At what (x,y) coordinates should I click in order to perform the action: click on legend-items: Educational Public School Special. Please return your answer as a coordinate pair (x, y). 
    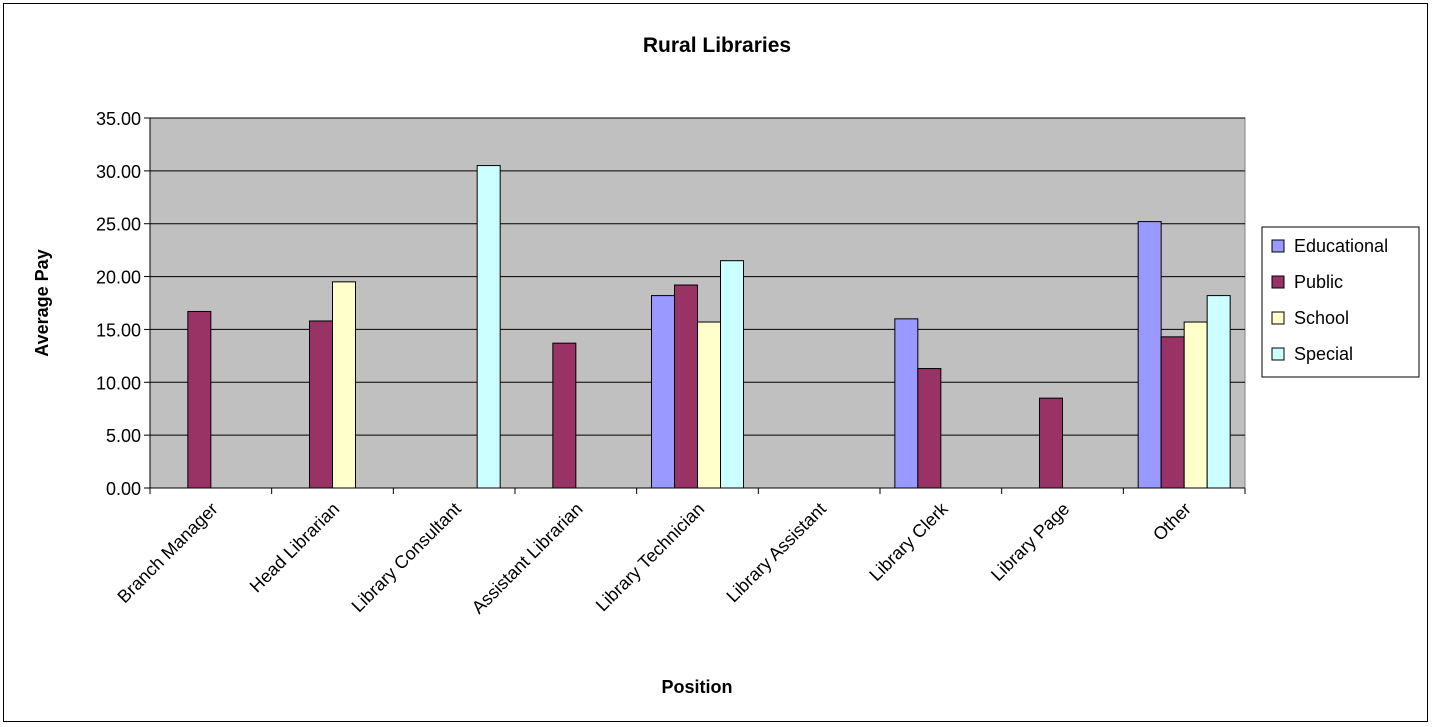
    Looking at the image, I should click on (1329, 300).